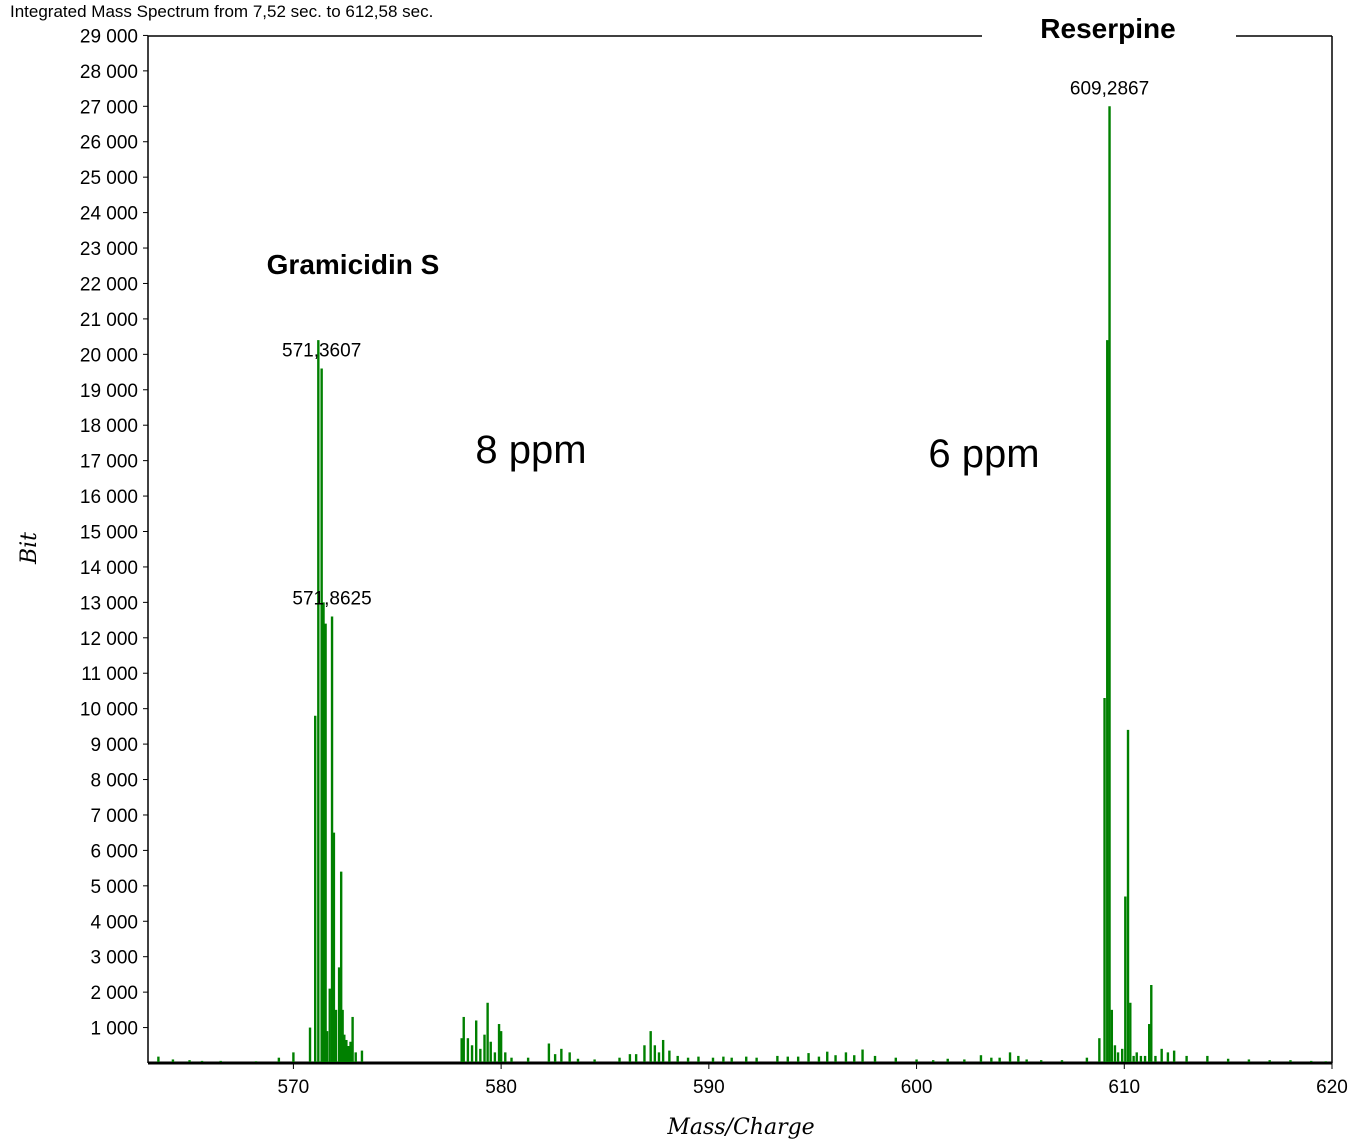 The width and height of the screenshot is (1353, 1139). I want to click on y-tick-label: 27 000, so click(109, 107).